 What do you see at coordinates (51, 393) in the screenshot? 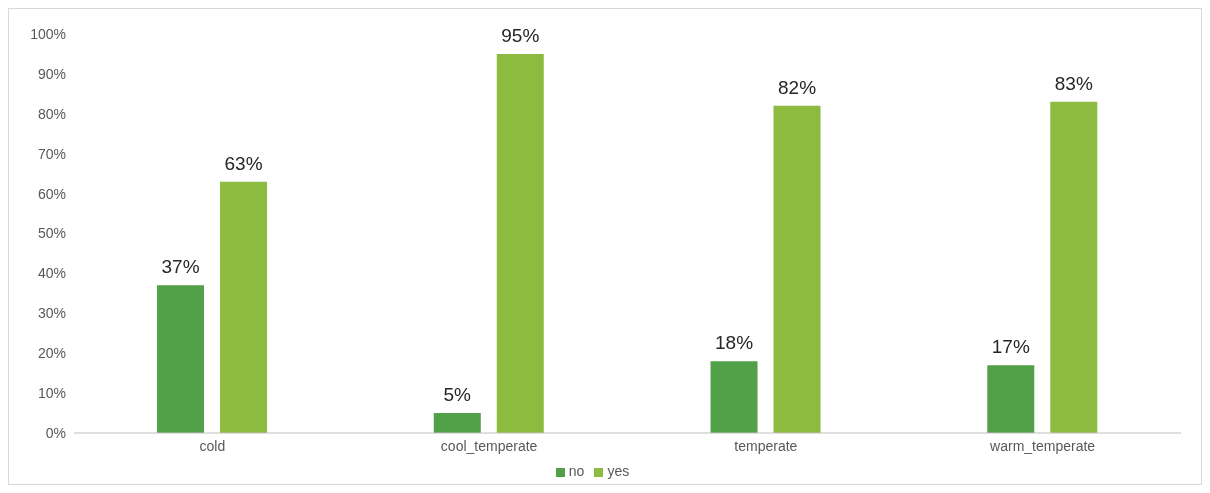
I see `y-tick-label: 10%` at bounding box center [51, 393].